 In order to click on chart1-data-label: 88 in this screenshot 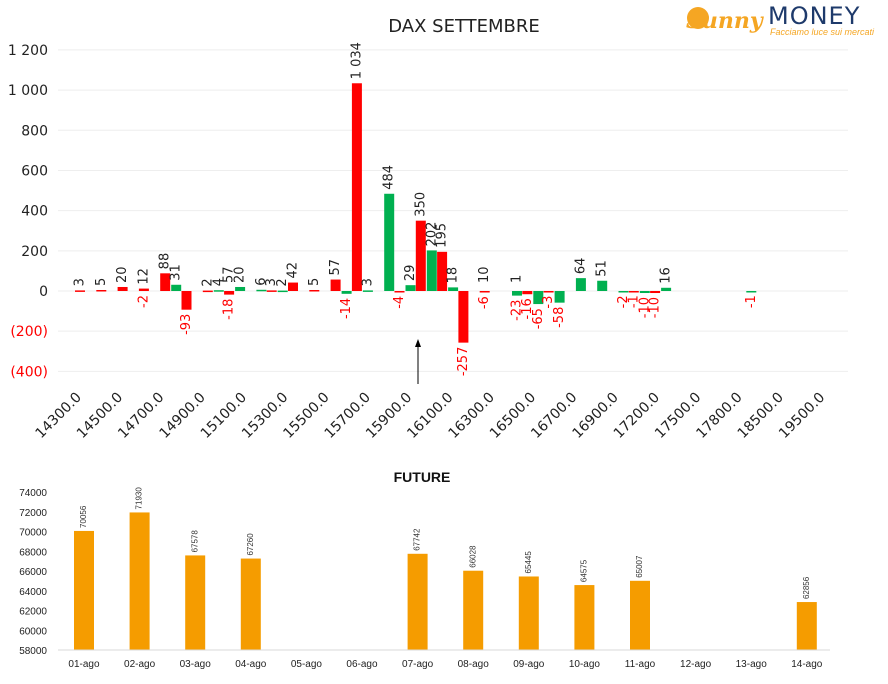, I will do `click(165, 261)`.